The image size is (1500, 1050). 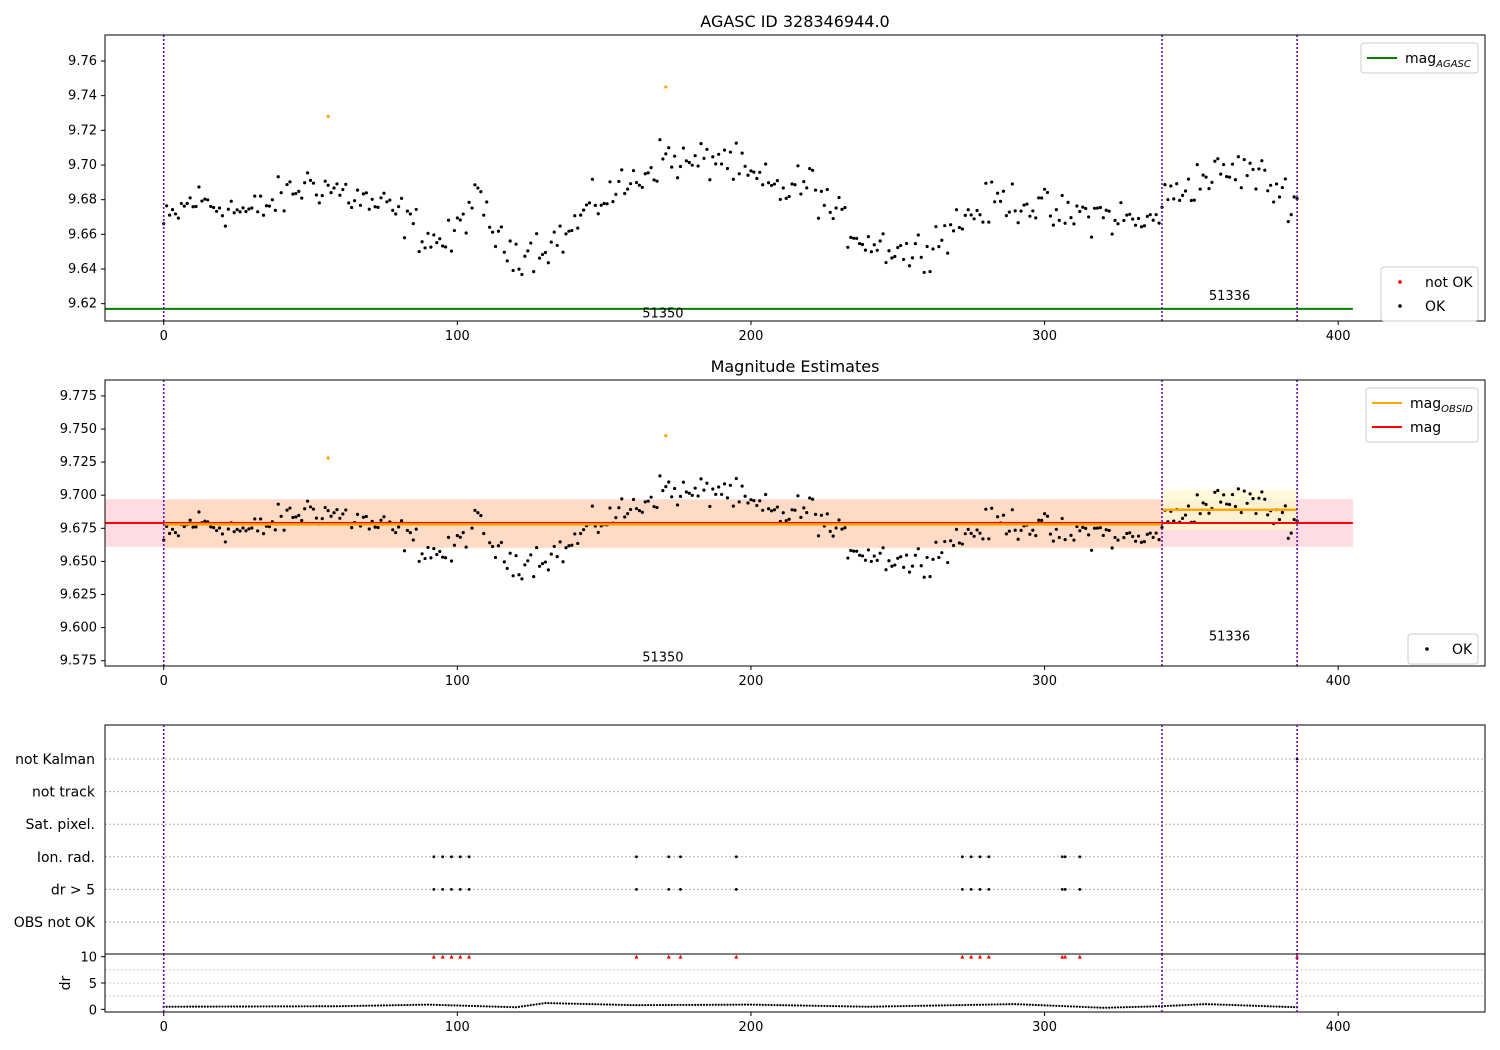 What do you see at coordinates (669, 857) in the screenshot?
I see `flag-point` at bounding box center [669, 857].